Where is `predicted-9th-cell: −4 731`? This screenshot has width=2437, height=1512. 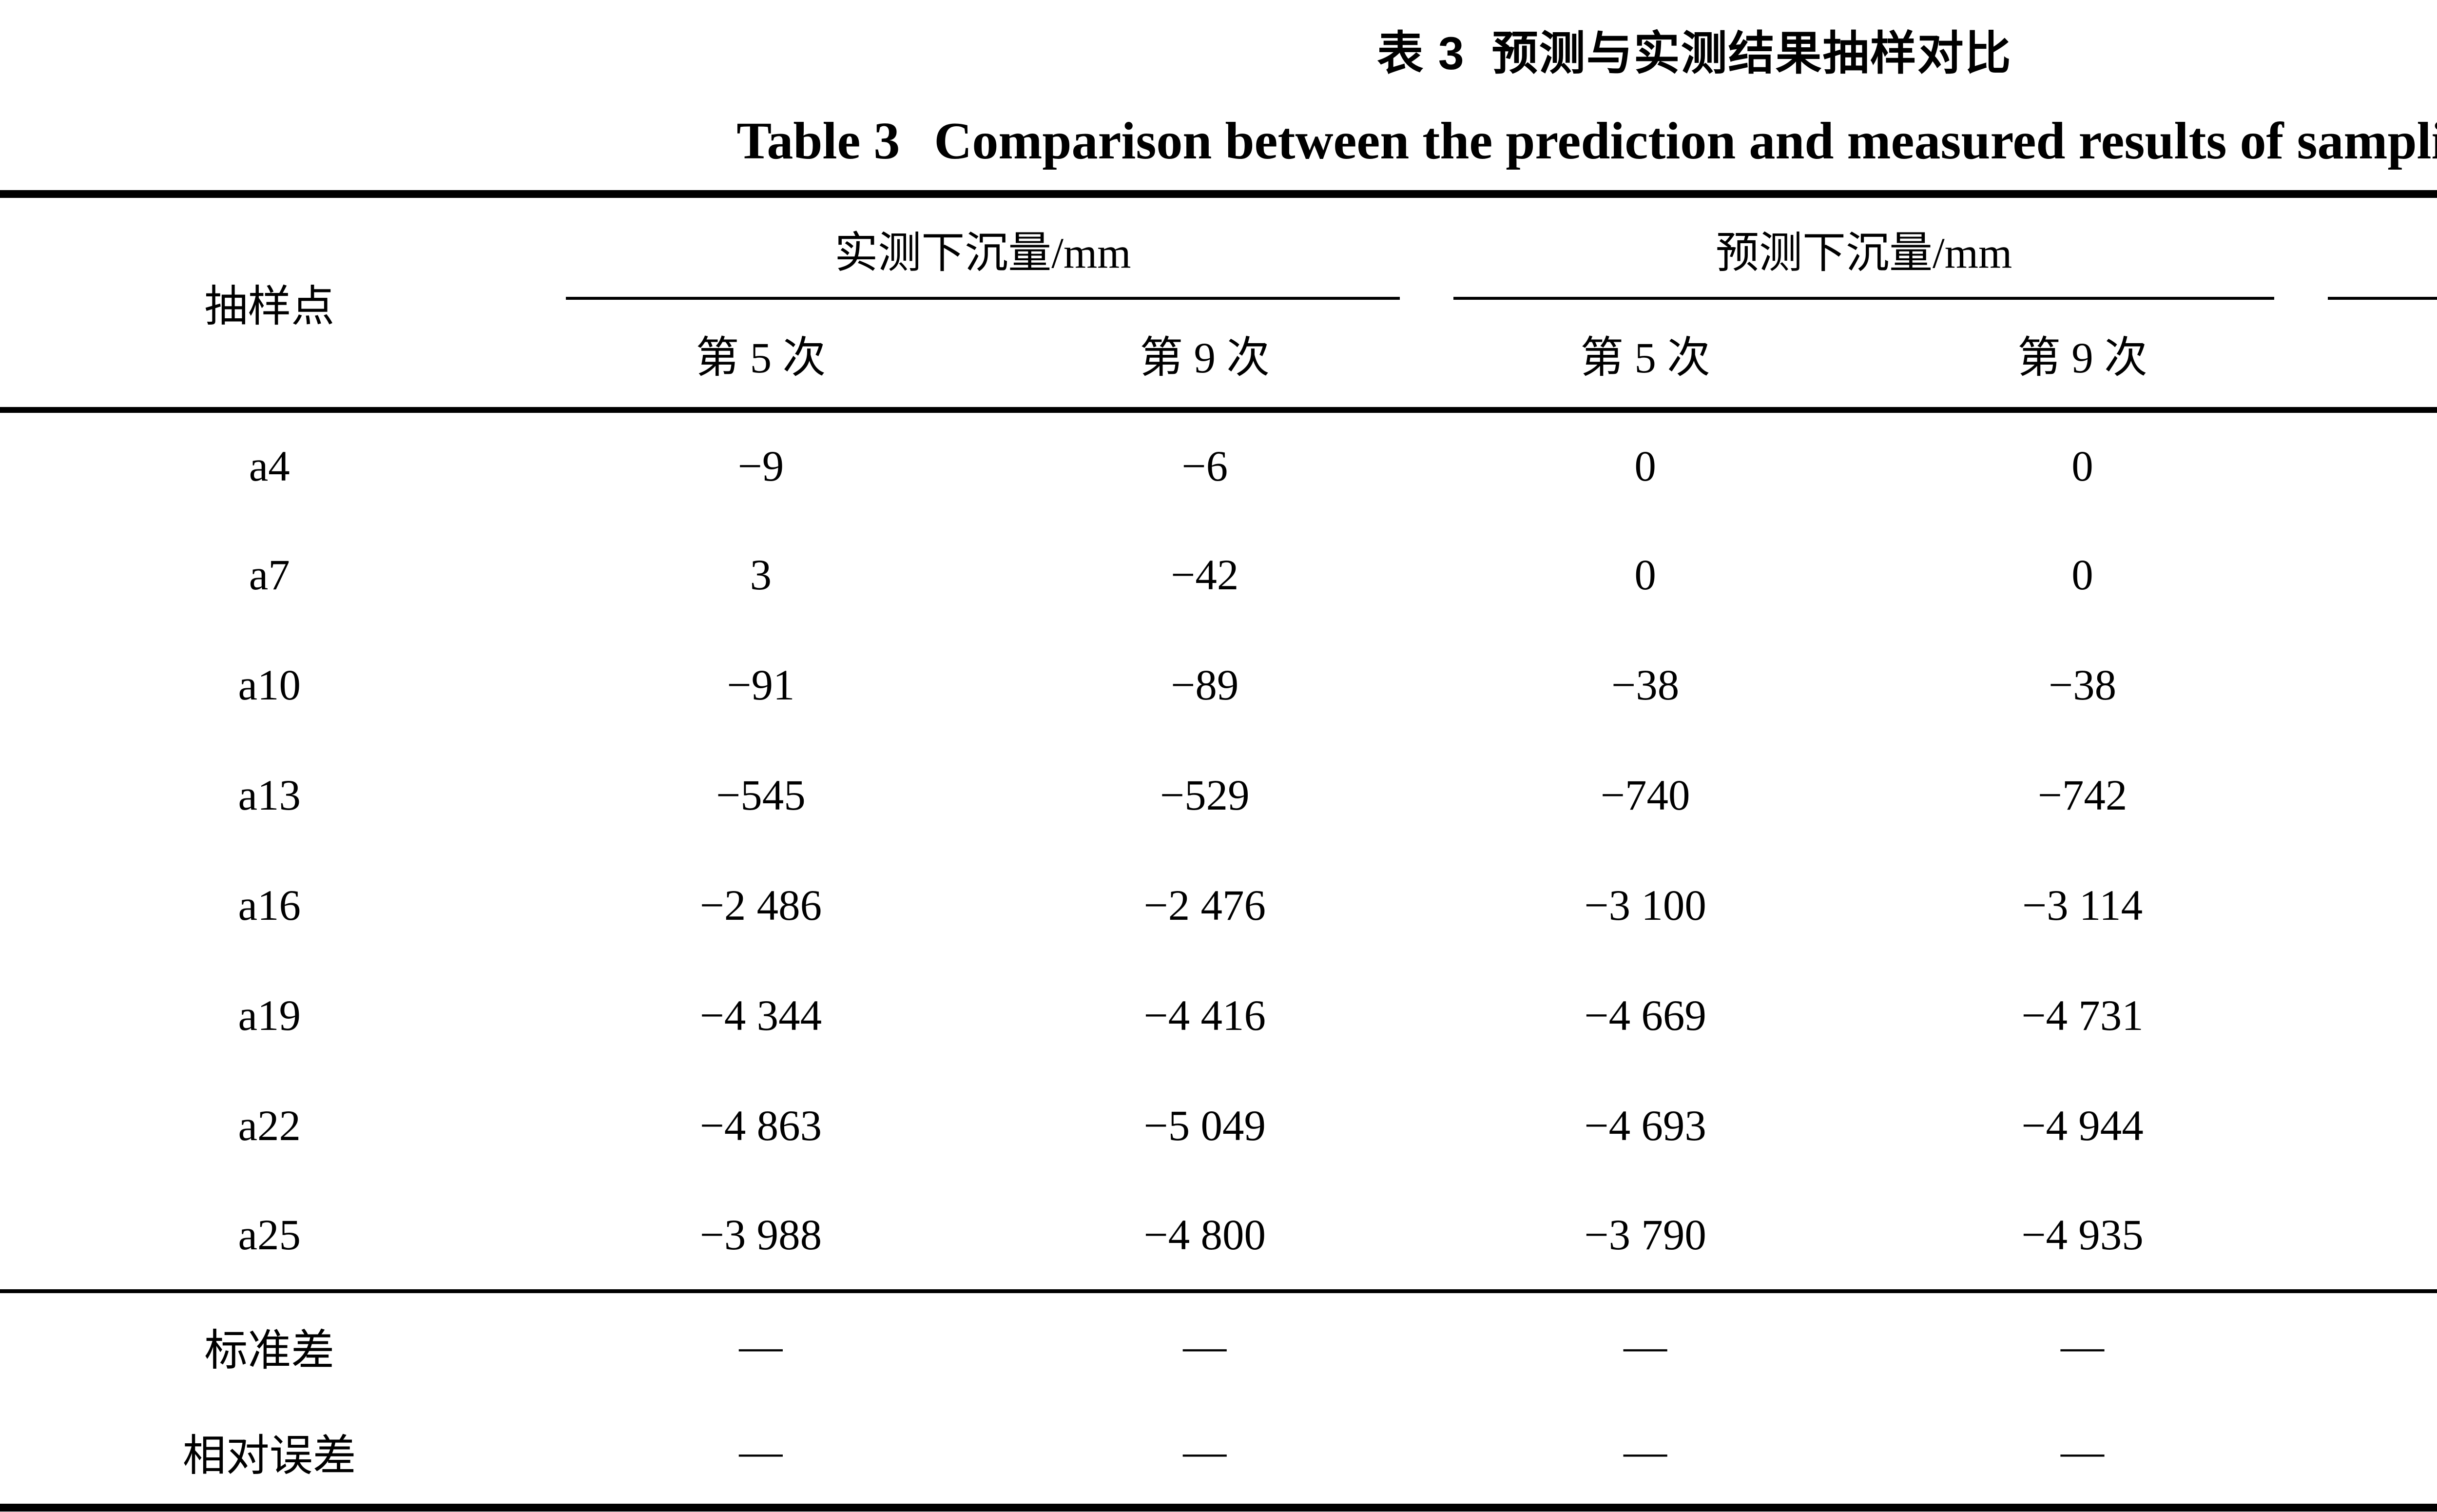 predicted-9th-cell: −4 731 is located at coordinates (2082, 1016).